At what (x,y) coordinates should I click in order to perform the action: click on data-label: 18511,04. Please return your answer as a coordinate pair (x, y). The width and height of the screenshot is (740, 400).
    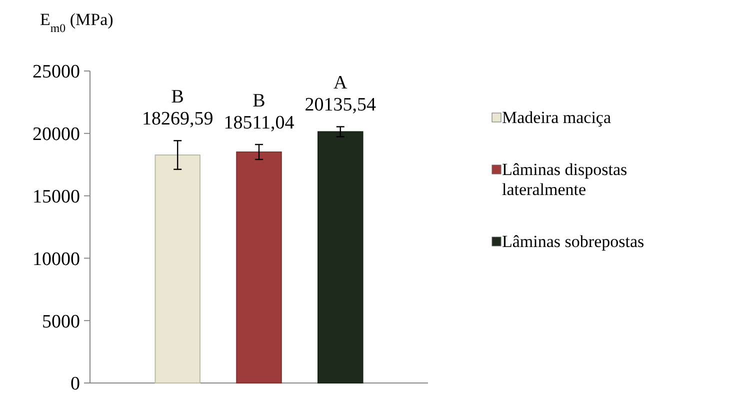
    Looking at the image, I should click on (259, 123).